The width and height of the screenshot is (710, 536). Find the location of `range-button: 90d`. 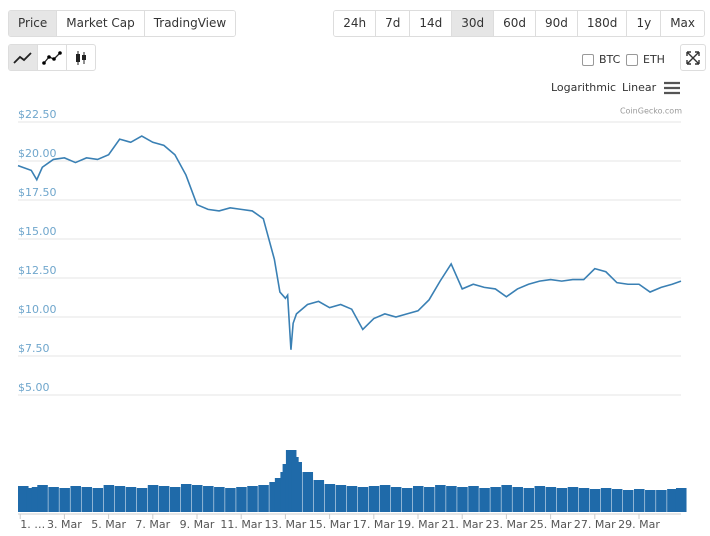

range-button: 90d is located at coordinates (557, 23).